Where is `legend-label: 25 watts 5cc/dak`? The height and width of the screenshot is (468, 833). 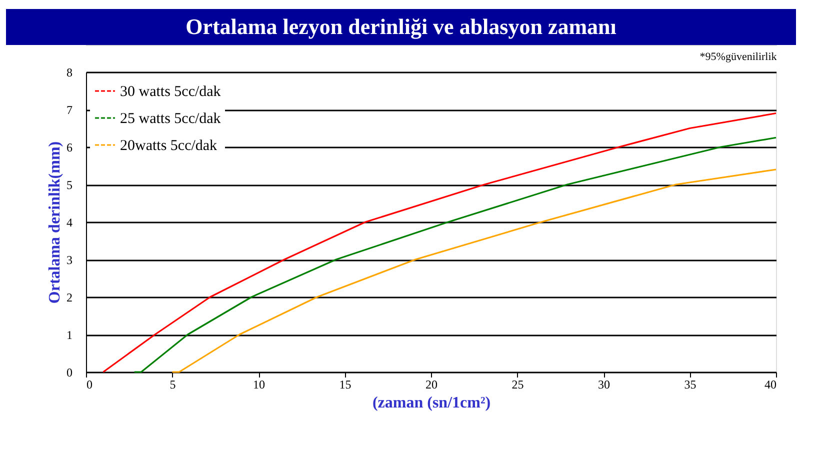 legend-label: 25 watts 5cc/dak is located at coordinates (171, 119).